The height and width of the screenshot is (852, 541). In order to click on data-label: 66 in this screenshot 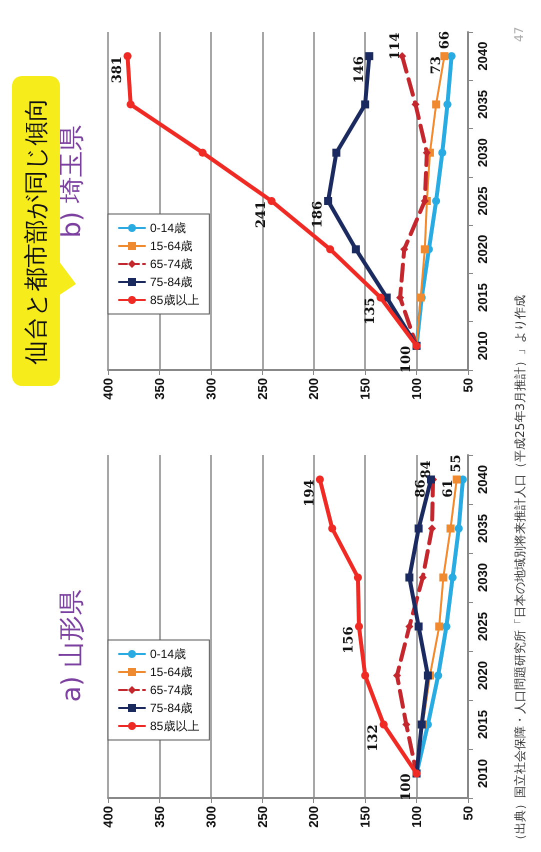, I will do `click(445, 40)`.